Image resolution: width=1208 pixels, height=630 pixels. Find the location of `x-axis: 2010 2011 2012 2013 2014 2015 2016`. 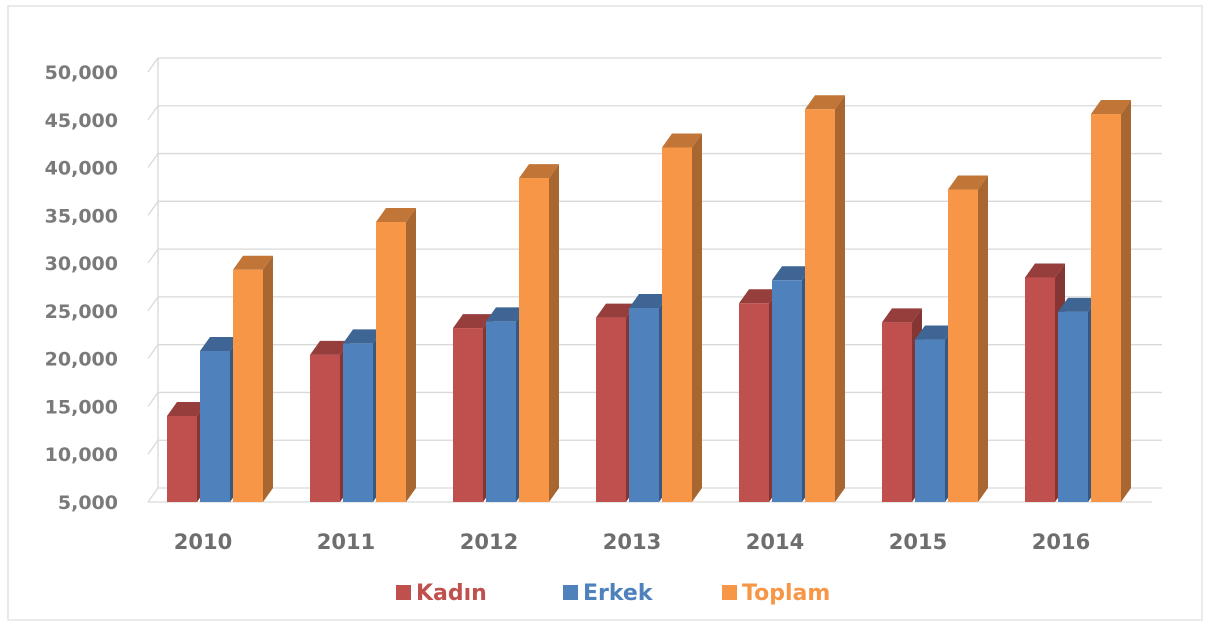

x-axis: 2010 2011 2012 2013 2014 2015 2016 is located at coordinates (632, 542).